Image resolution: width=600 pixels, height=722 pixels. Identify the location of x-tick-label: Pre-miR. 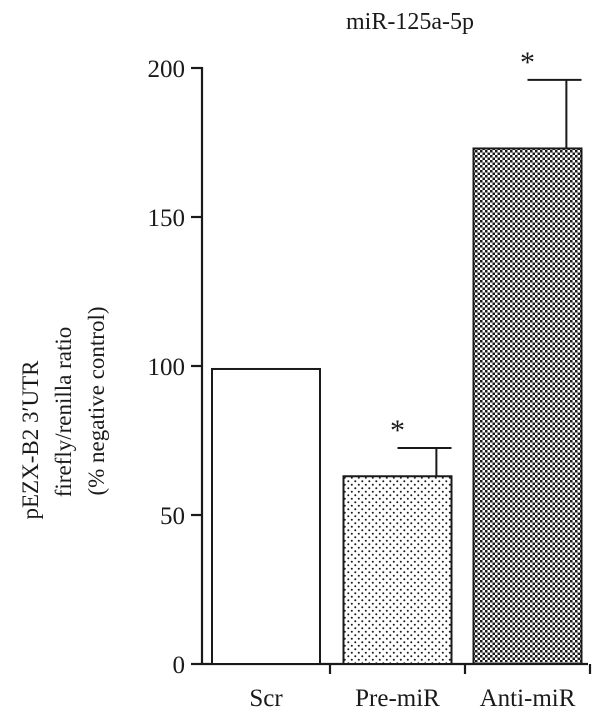
(397, 698).